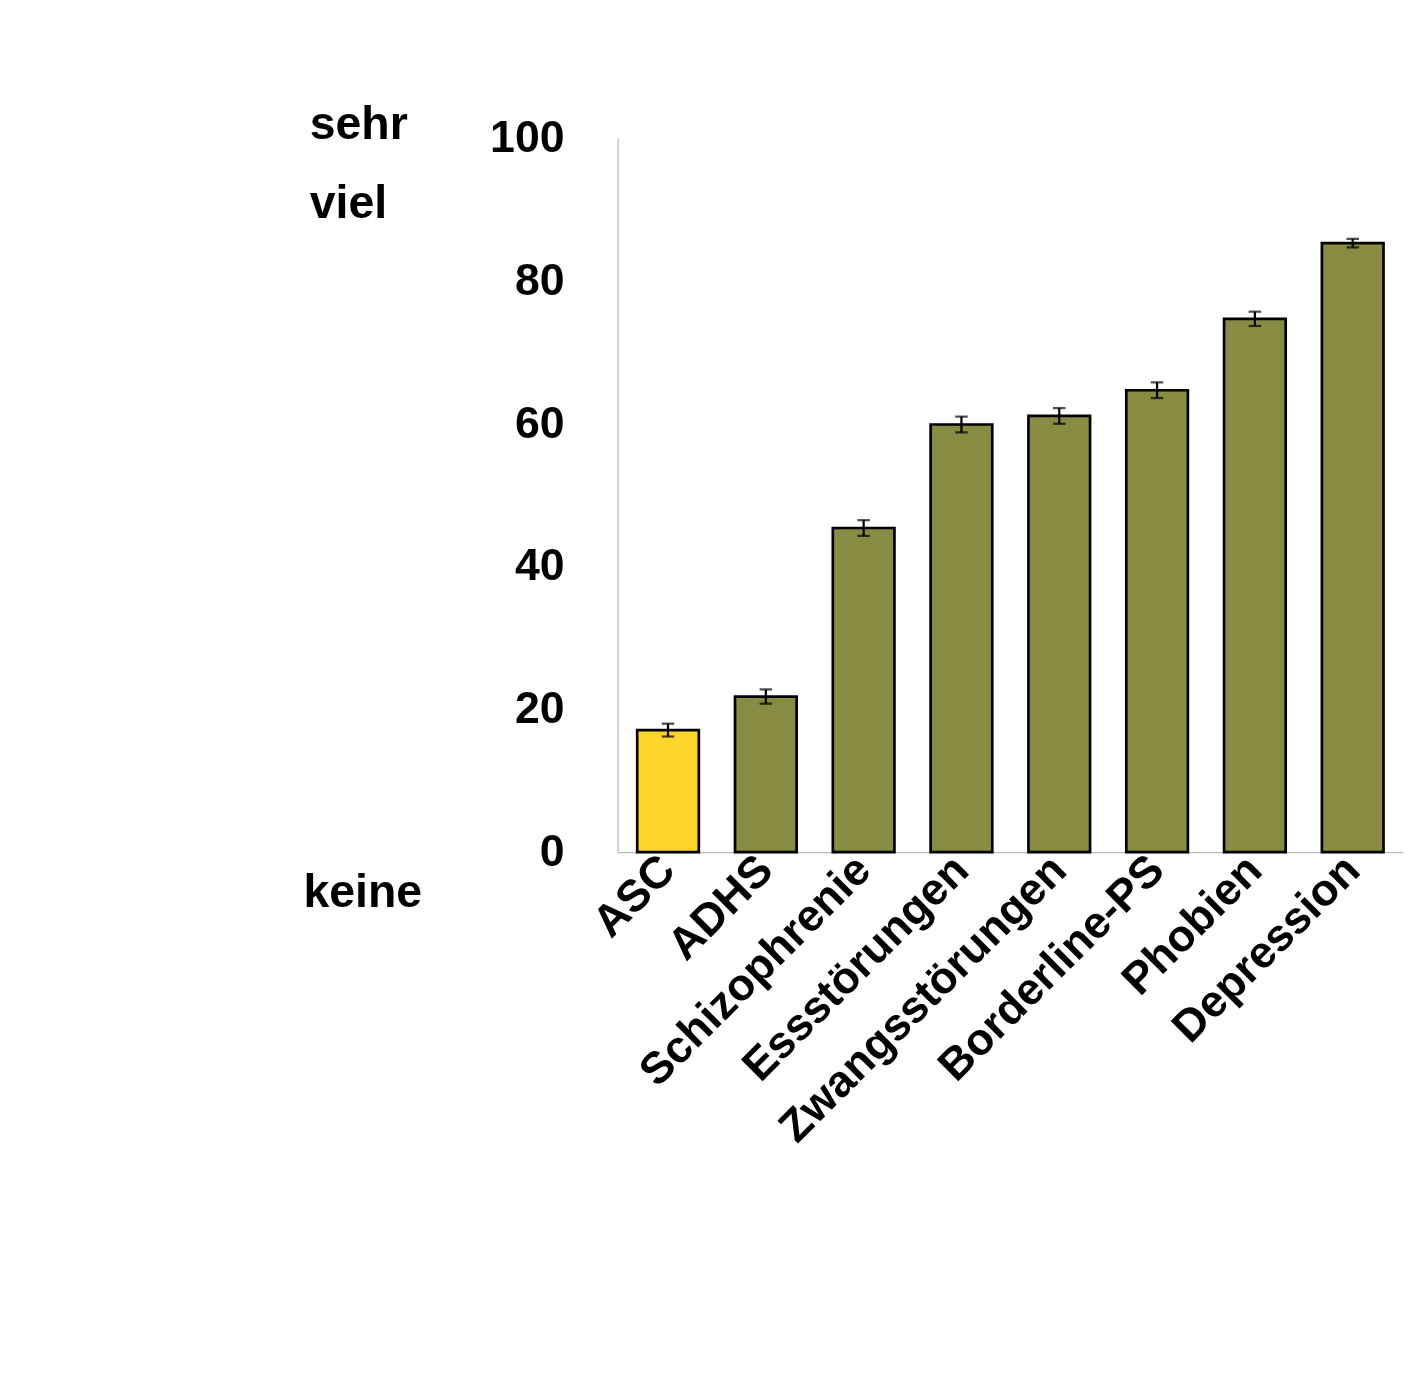  What do you see at coordinates (539, 422) in the screenshot?
I see `y-tick-label: 60` at bounding box center [539, 422].